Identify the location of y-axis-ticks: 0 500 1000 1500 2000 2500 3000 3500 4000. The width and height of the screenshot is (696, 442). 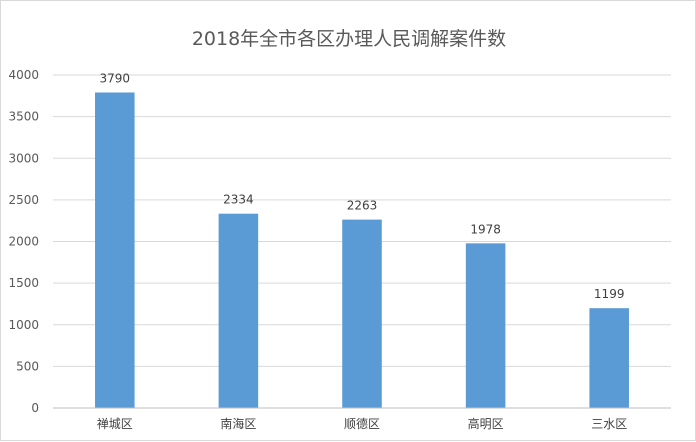
(23, 241).